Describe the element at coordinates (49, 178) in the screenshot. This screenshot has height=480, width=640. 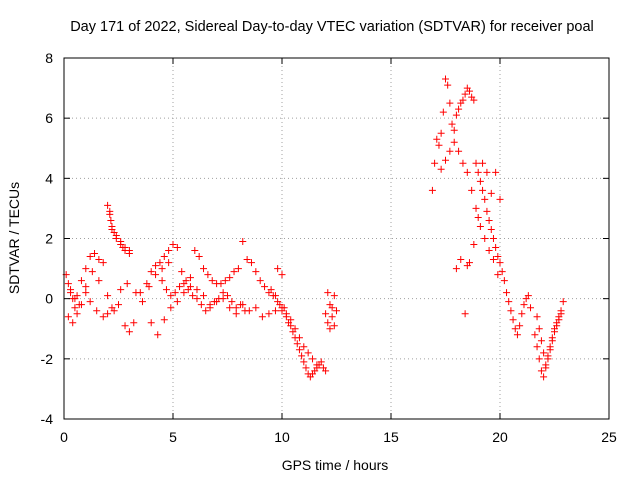
I see `y-tick-label: 4` at that location.